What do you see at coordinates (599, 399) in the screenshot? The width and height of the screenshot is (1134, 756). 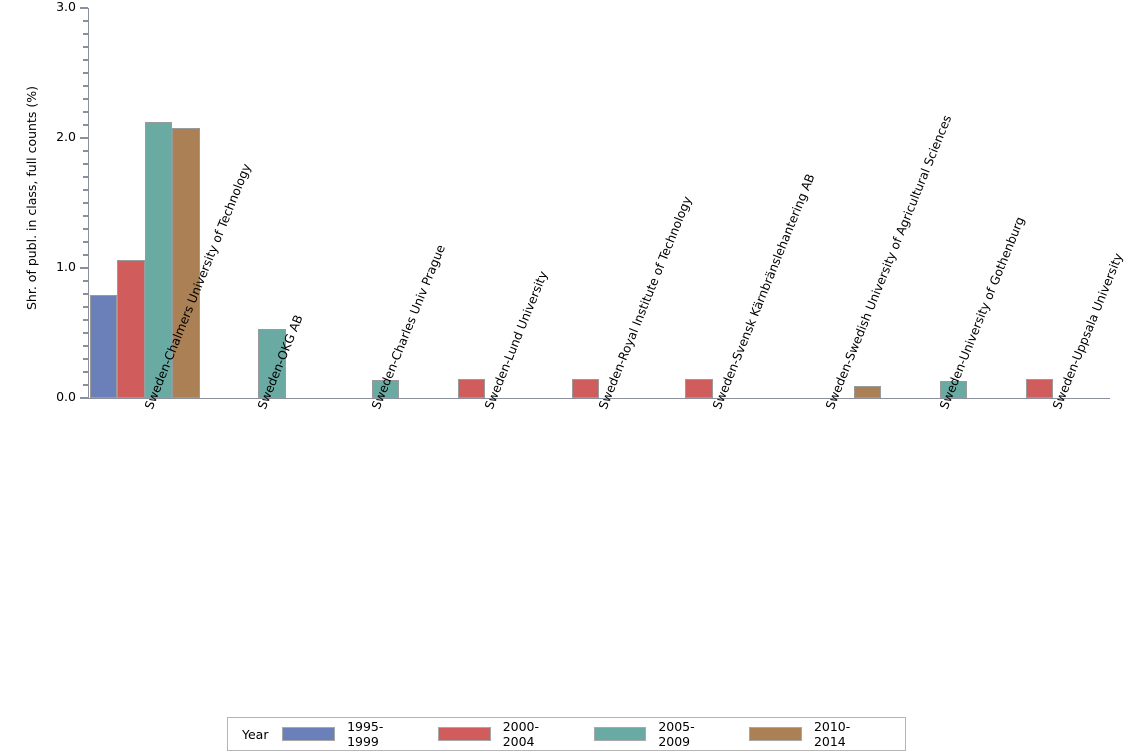 I see `x-axis-line` at bounding box center [599, 399].